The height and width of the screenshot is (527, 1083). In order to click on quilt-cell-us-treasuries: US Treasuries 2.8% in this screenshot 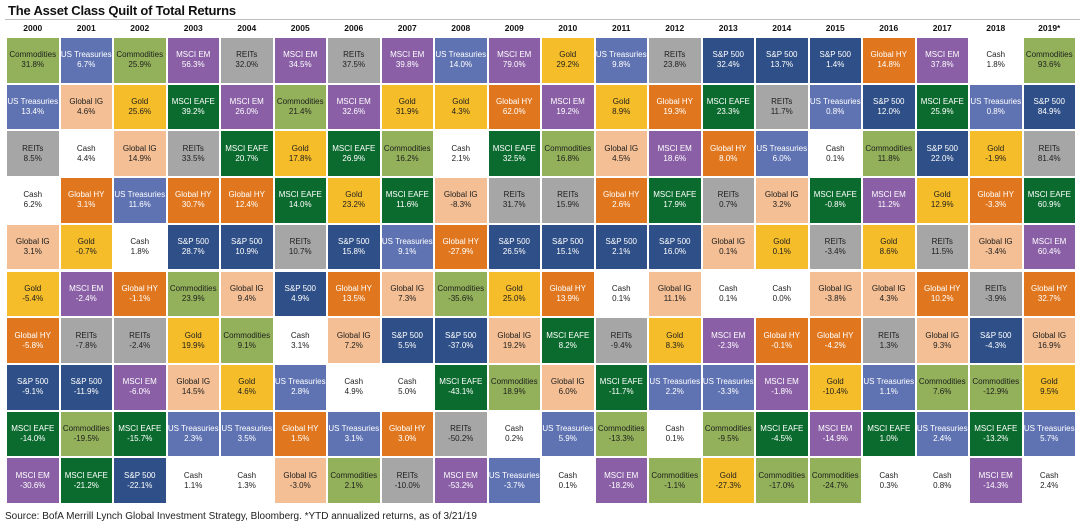, I will do `click(300, 387)`.